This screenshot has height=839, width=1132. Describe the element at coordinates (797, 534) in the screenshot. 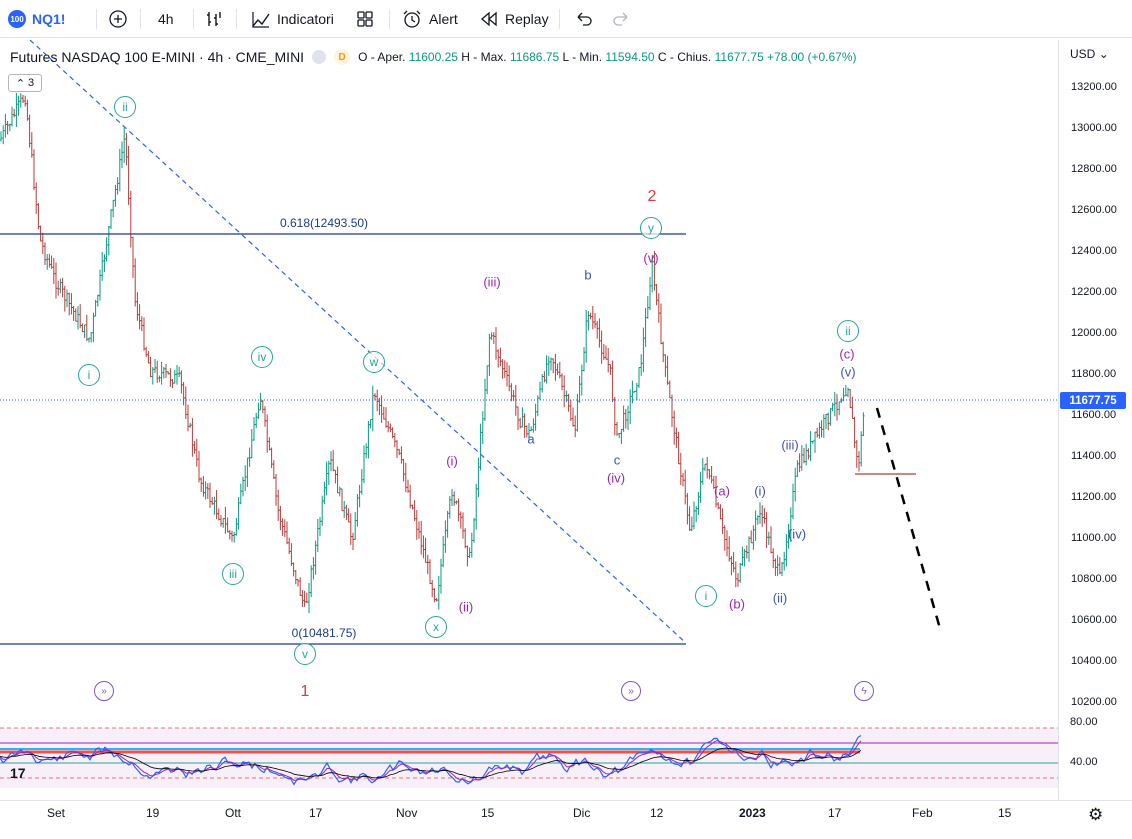

I see `wave-blue-iv: (iv)` at that location.